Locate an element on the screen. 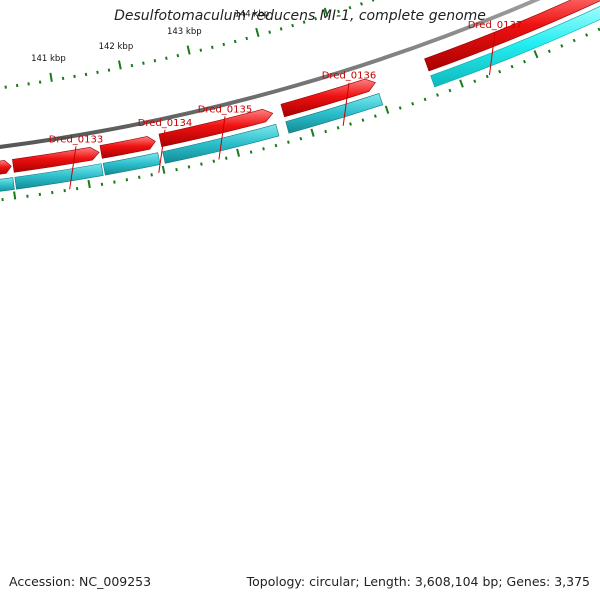  gene-label: Dred_0135 is located at coordinates (225, 109).